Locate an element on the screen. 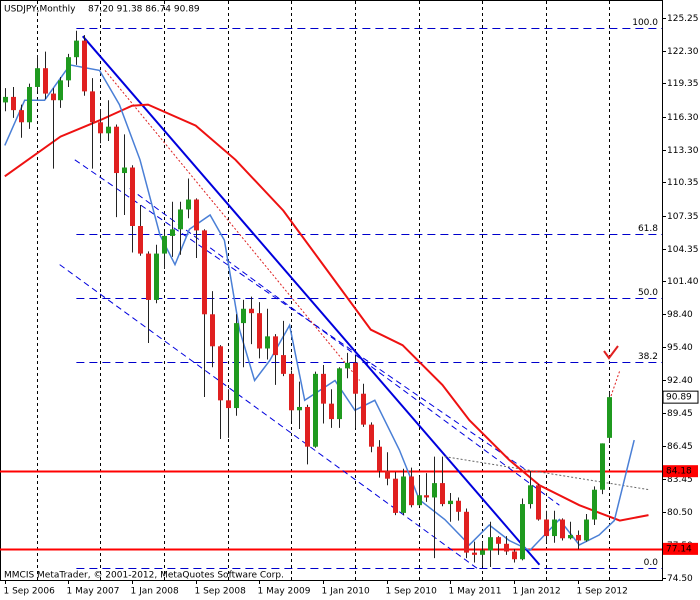 Image resolution: width=700 pixels, height=600 pixels. x-tick-label: 1 Sep 2012 is located at coordinates (602, 592).